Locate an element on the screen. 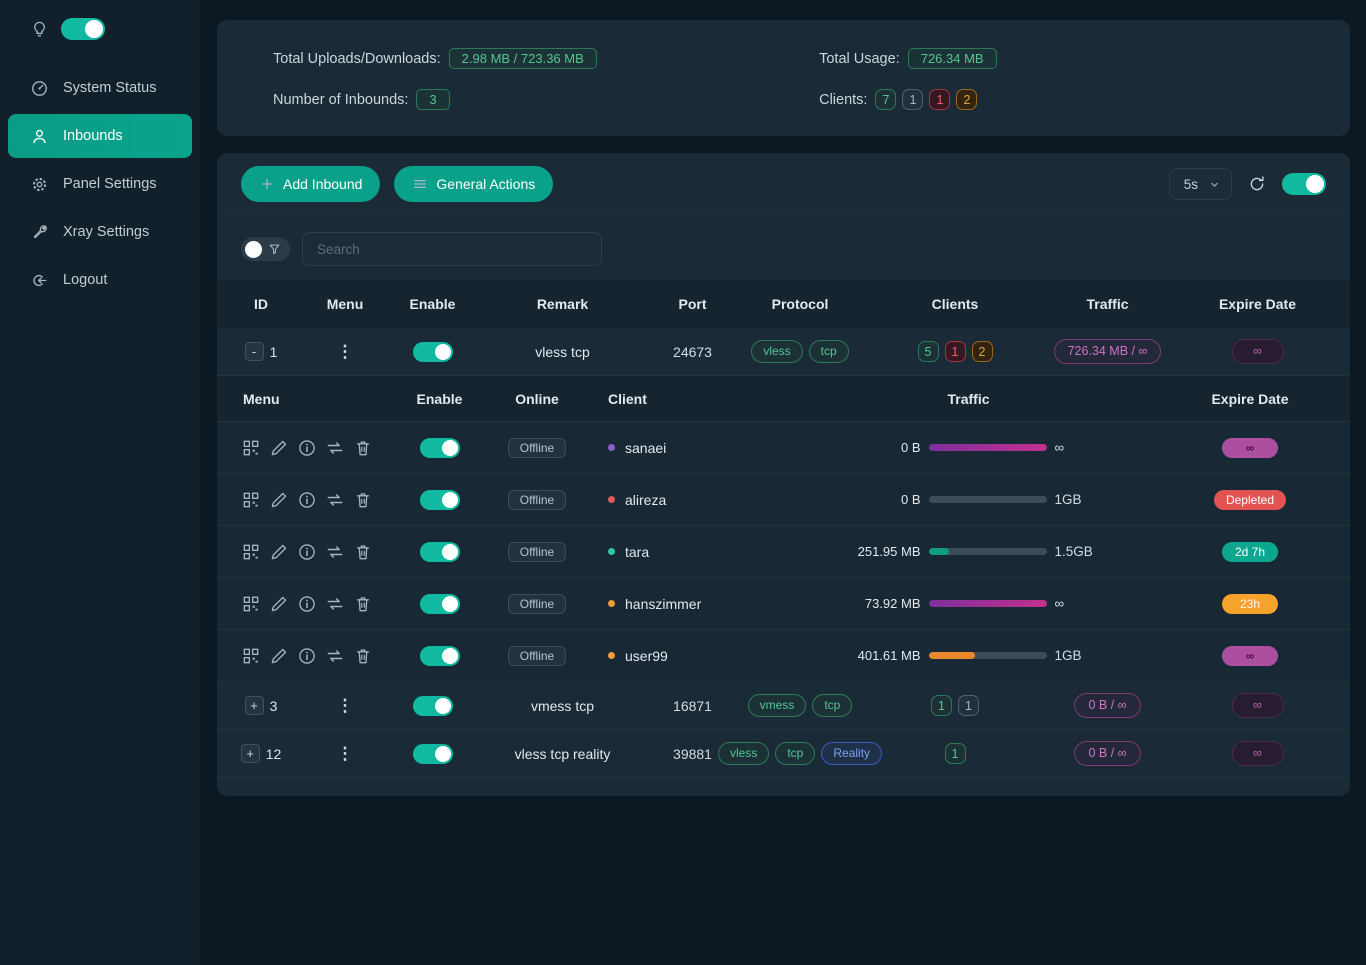 This screenshot has width=1366, height=965. stat-number-of-inbounds: Number of Inbounds: 3 is located at coordinates (546, 99).